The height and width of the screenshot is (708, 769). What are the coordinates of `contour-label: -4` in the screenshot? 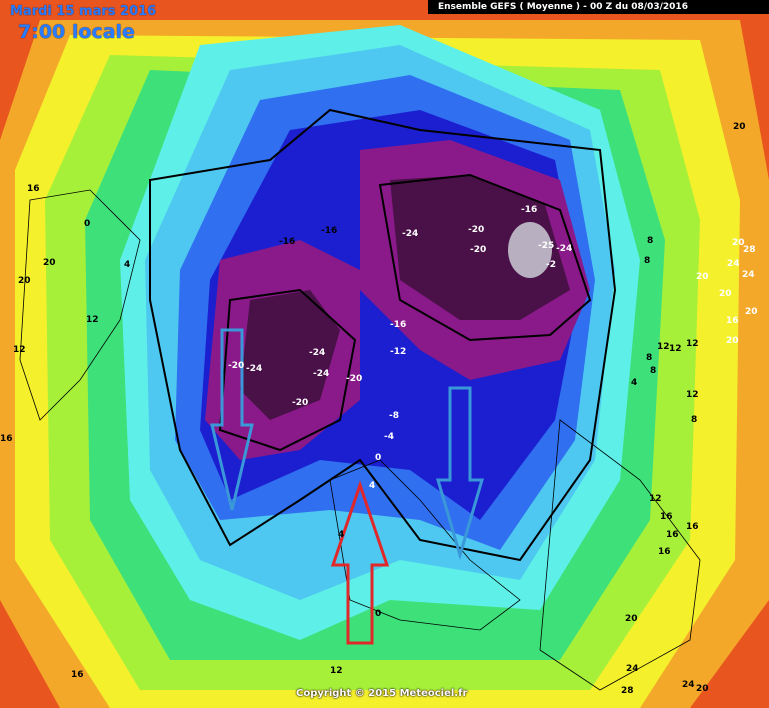 It's located at (389, 437).